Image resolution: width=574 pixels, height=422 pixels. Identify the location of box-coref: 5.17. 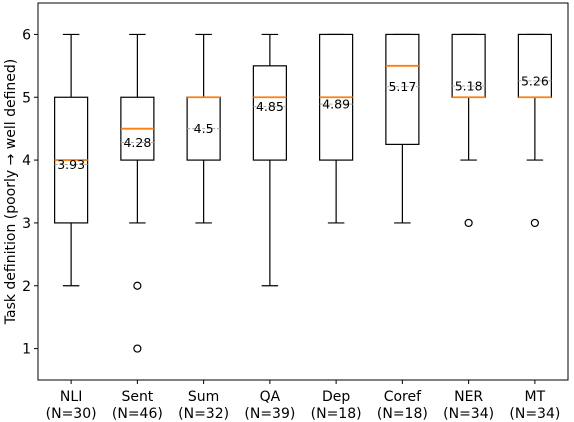
(402, 128).